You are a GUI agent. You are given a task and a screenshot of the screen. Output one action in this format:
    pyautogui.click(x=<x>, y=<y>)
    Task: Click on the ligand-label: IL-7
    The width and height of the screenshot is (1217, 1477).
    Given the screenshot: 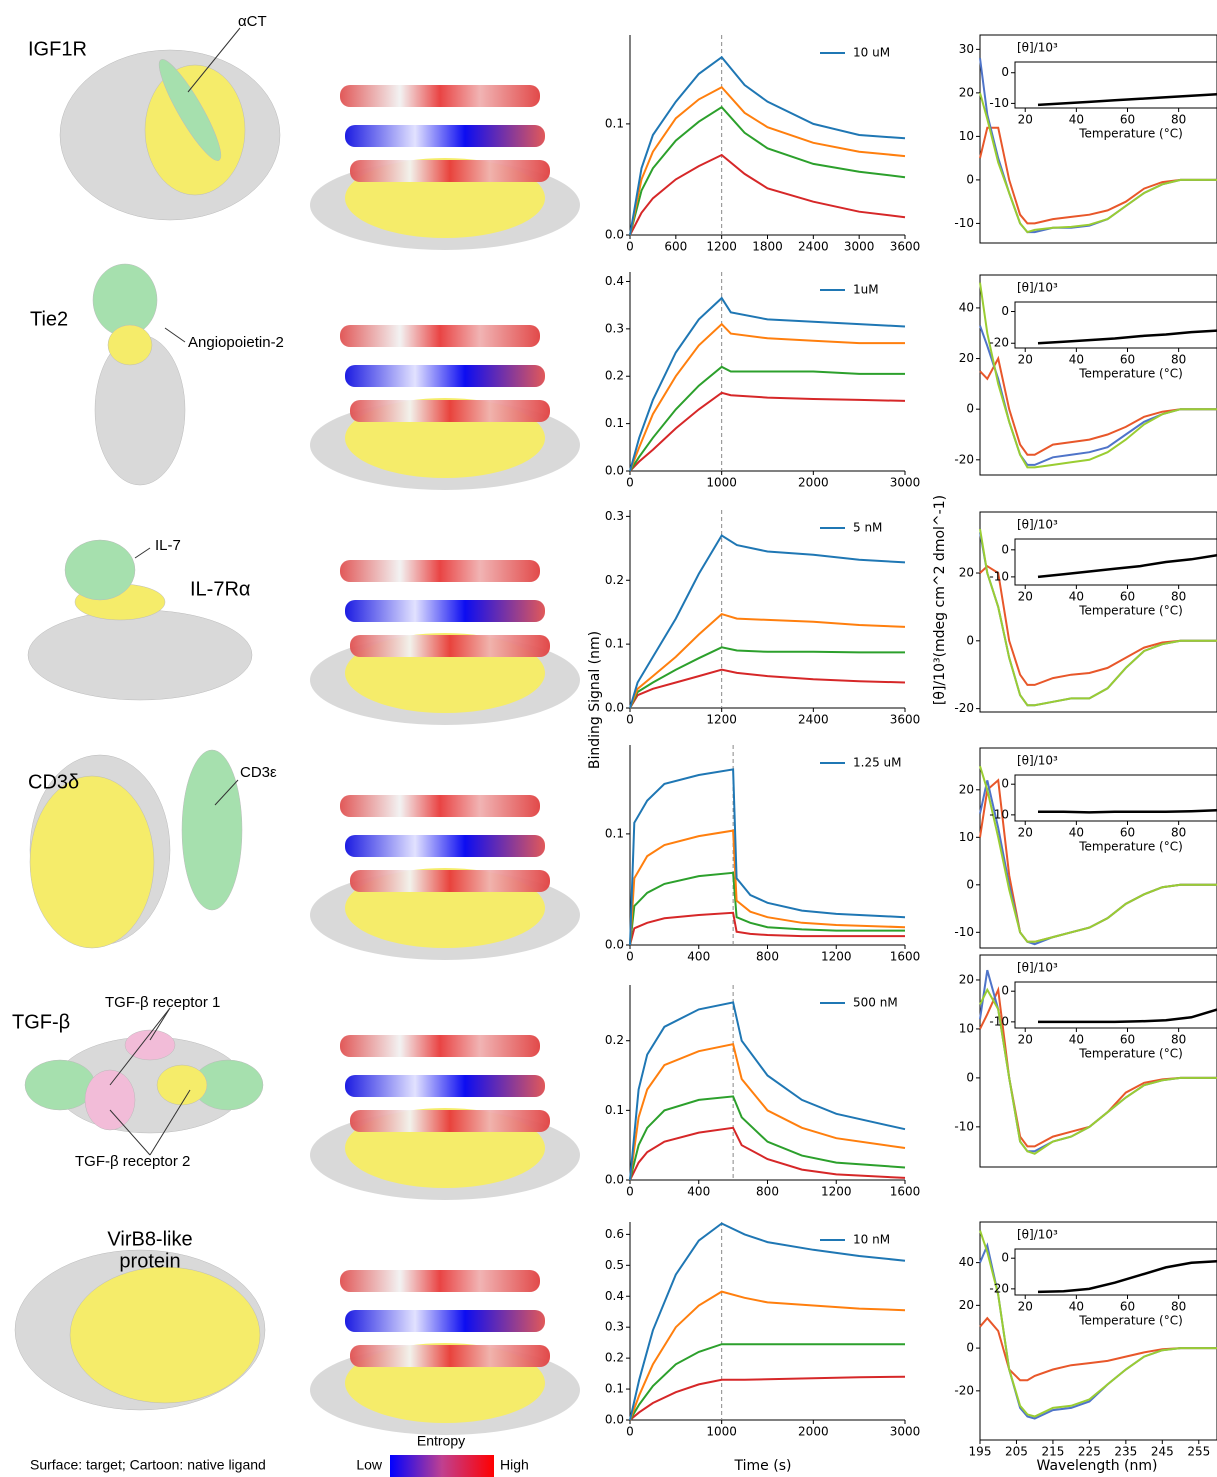 What is the action you would take?
    pyautogui.click(x=168, y=545)
    